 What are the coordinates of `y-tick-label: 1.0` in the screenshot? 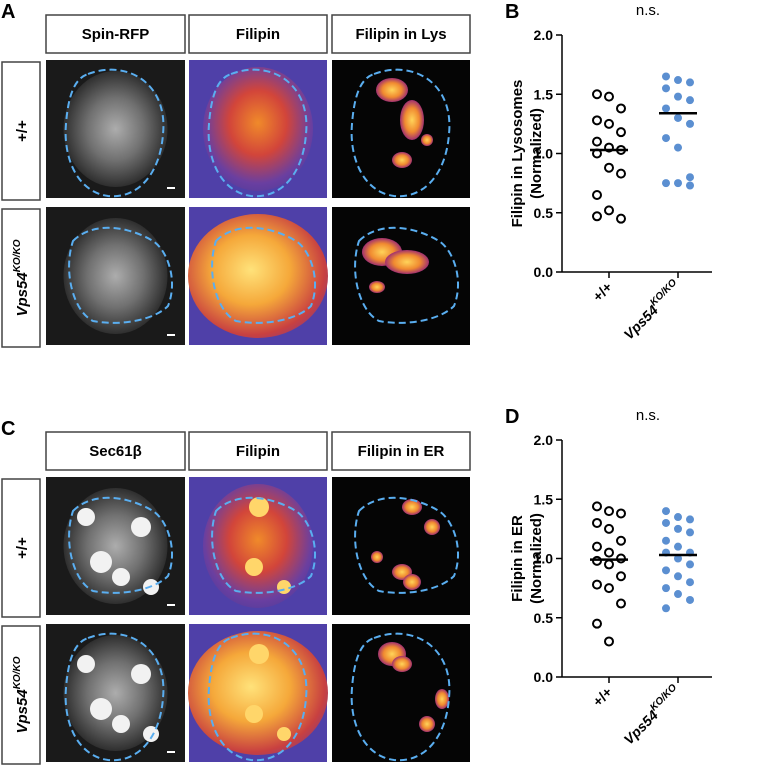 It's located at (544, 154).